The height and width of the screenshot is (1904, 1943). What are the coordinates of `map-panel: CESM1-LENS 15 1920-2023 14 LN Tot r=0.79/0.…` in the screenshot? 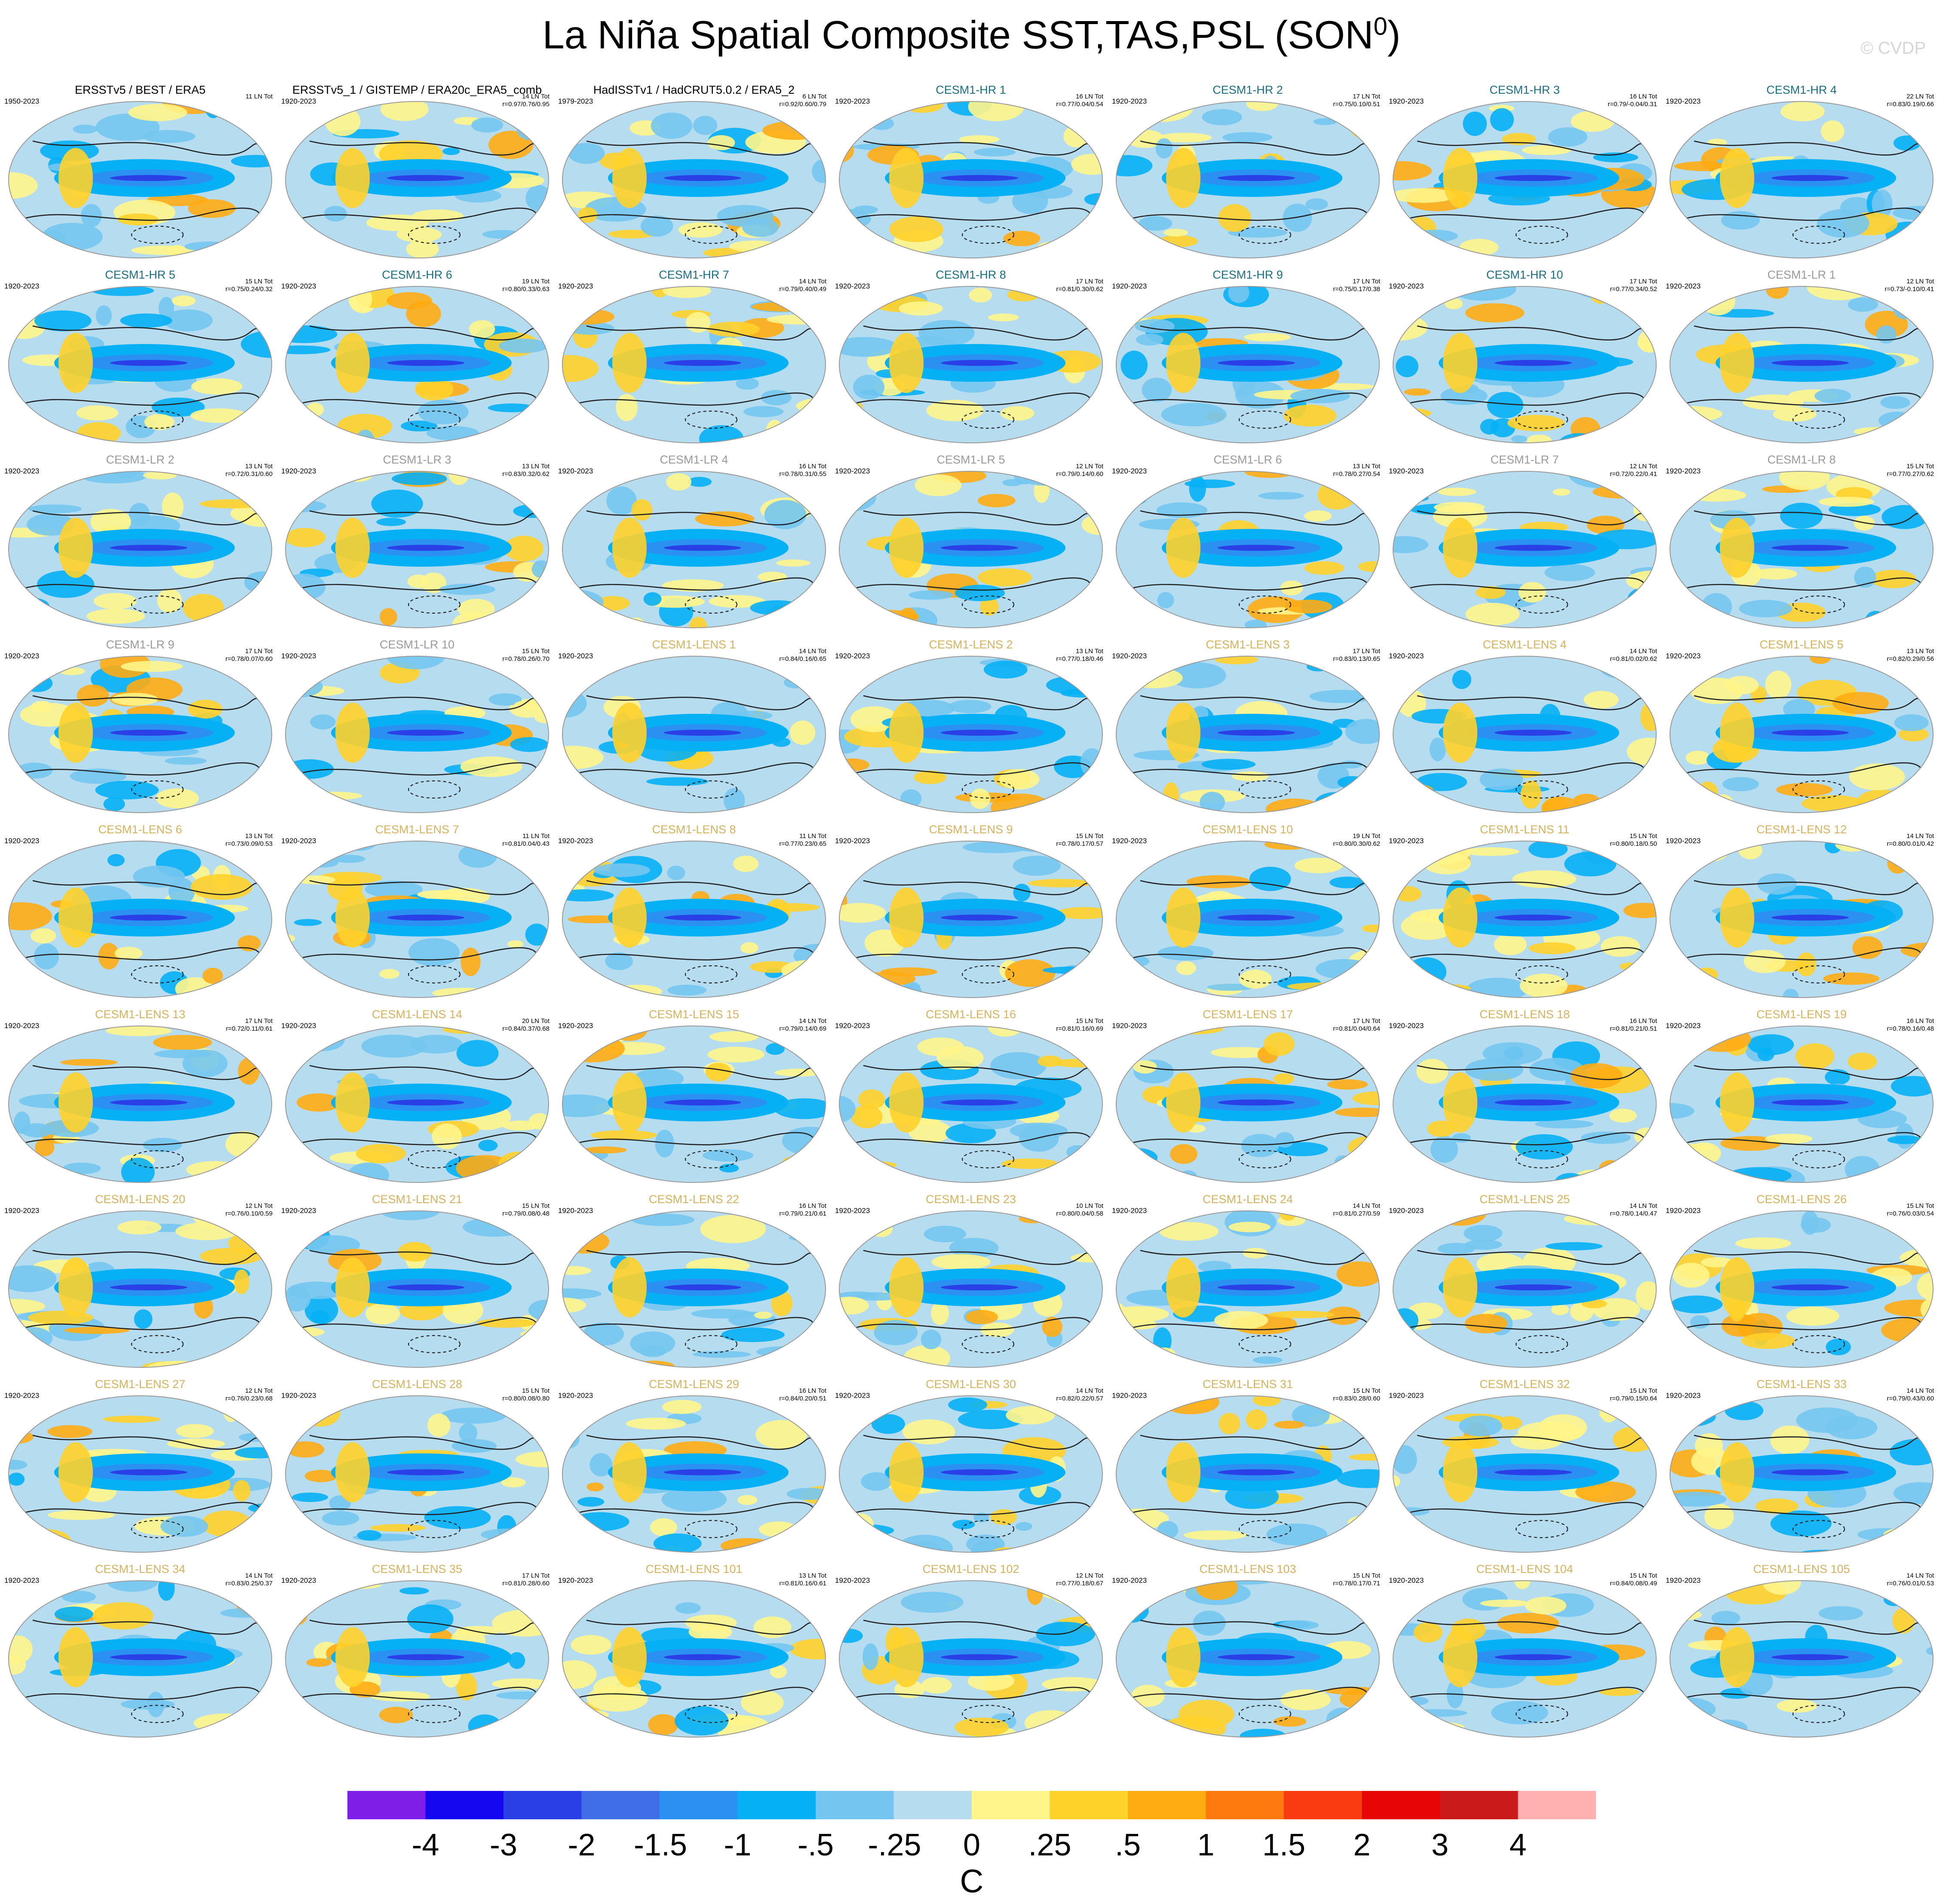 It's located at (694, 1098).